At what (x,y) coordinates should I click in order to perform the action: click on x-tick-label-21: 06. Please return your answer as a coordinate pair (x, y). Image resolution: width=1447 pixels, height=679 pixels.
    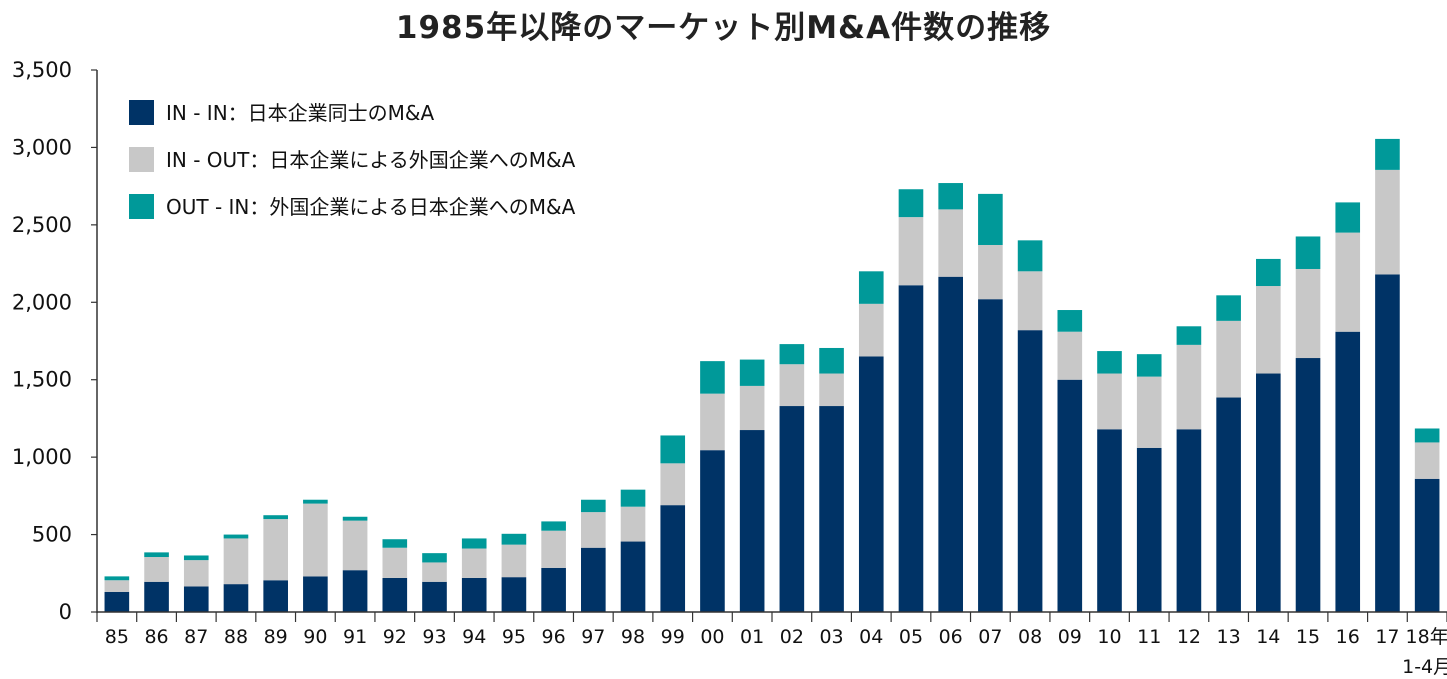
    Looking at the image, I should click on (951, 637).